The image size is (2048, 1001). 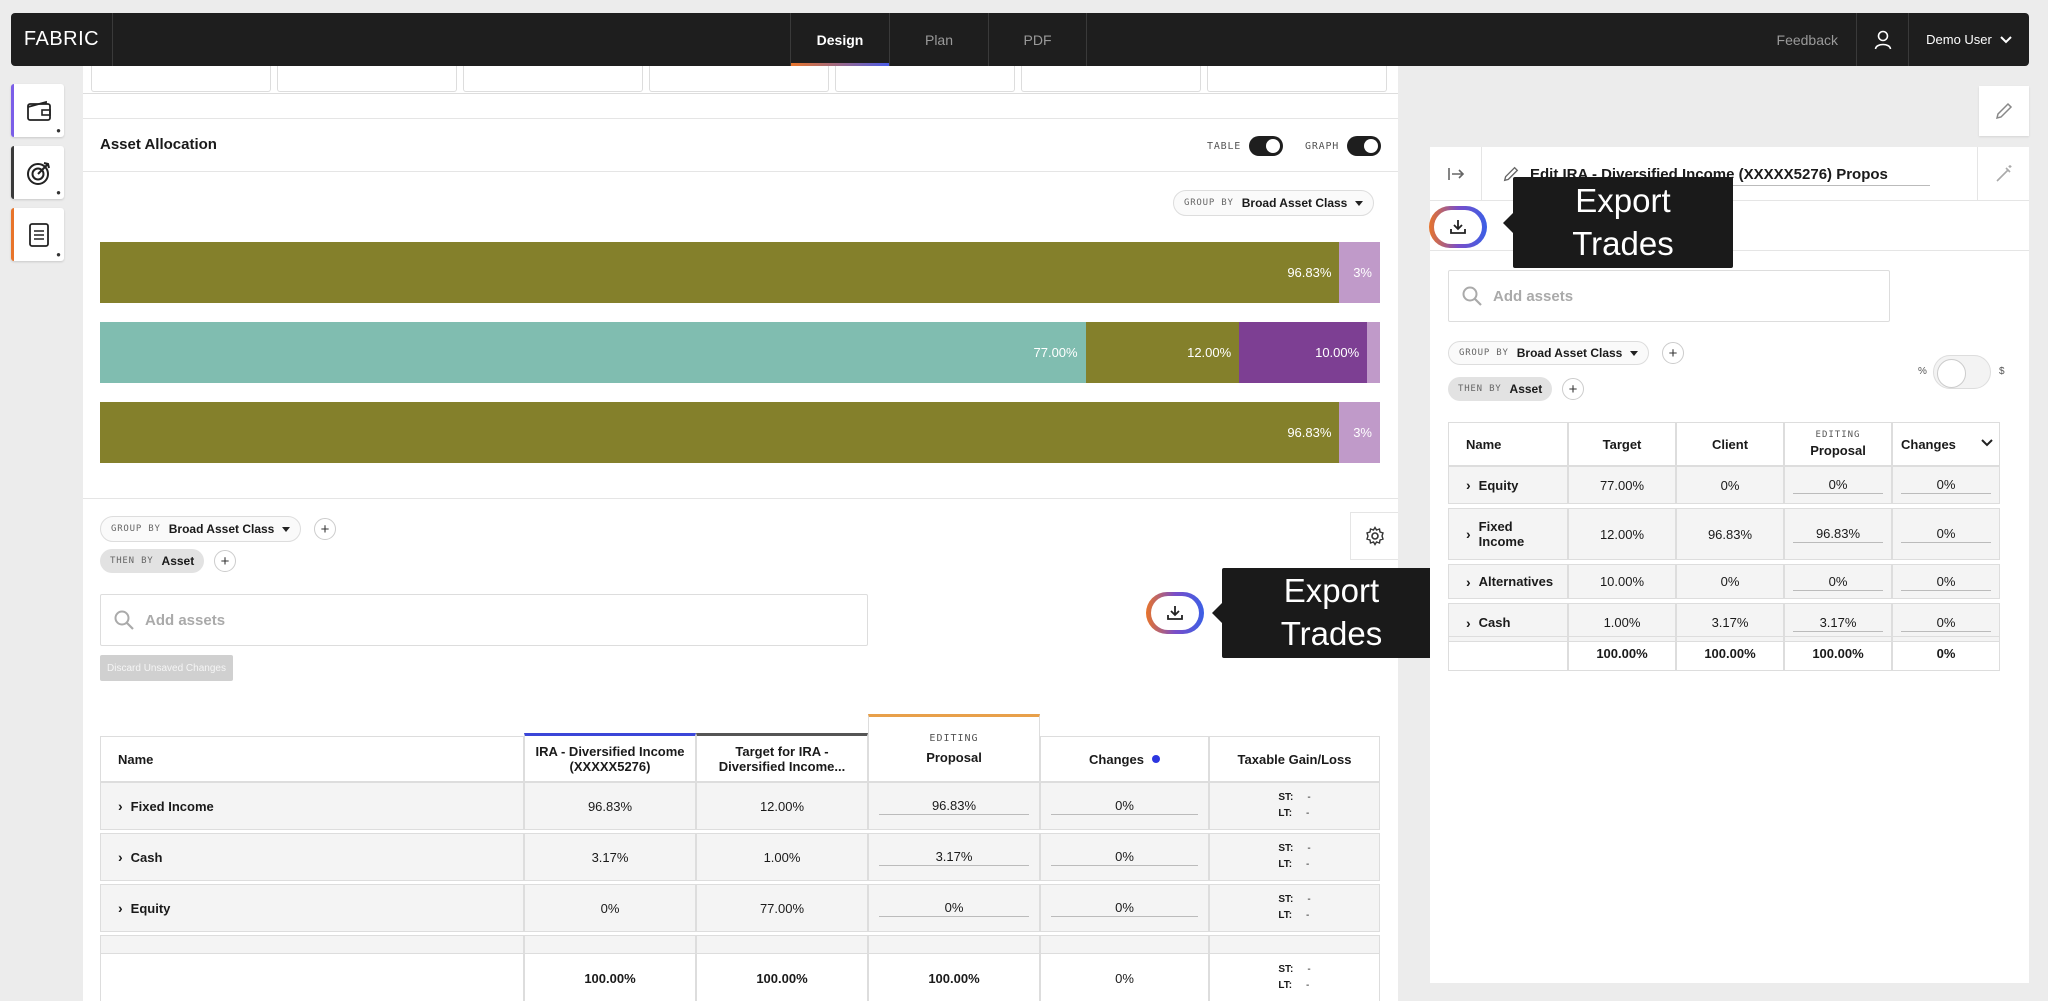 What do you see at coordinates (1374, 536) in the screenshot?
I see `settings-button` at bounding box center [1374, 536].